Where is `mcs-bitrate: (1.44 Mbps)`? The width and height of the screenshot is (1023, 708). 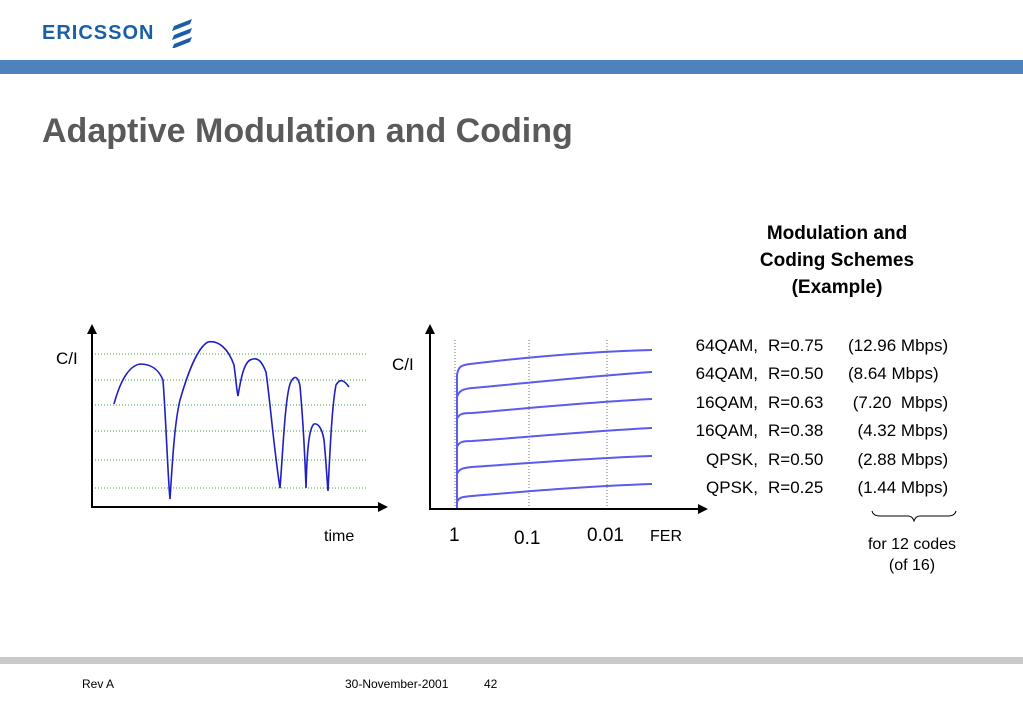
mcs-bitrate: (1.44 Mbps) is located at coordinates (898, 488).